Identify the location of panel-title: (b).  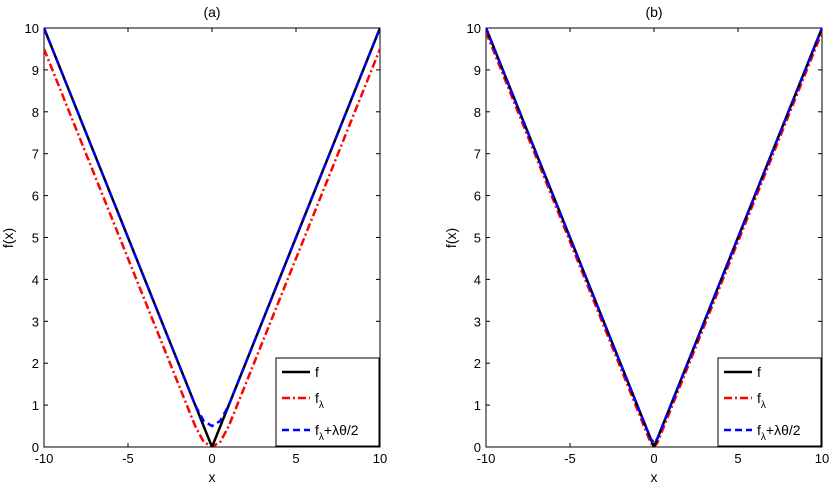
(653, 12).